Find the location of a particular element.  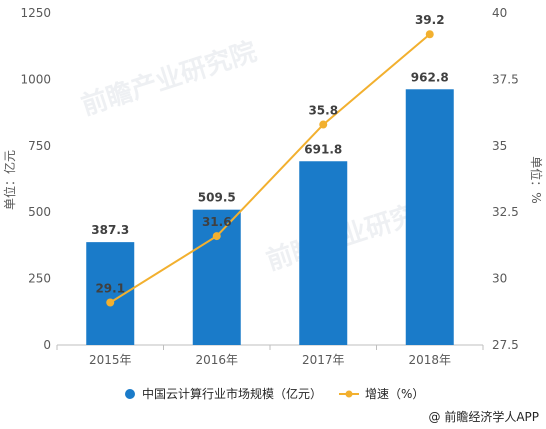

y-tick-right: 37.5 is located at coordinates (505, 79).